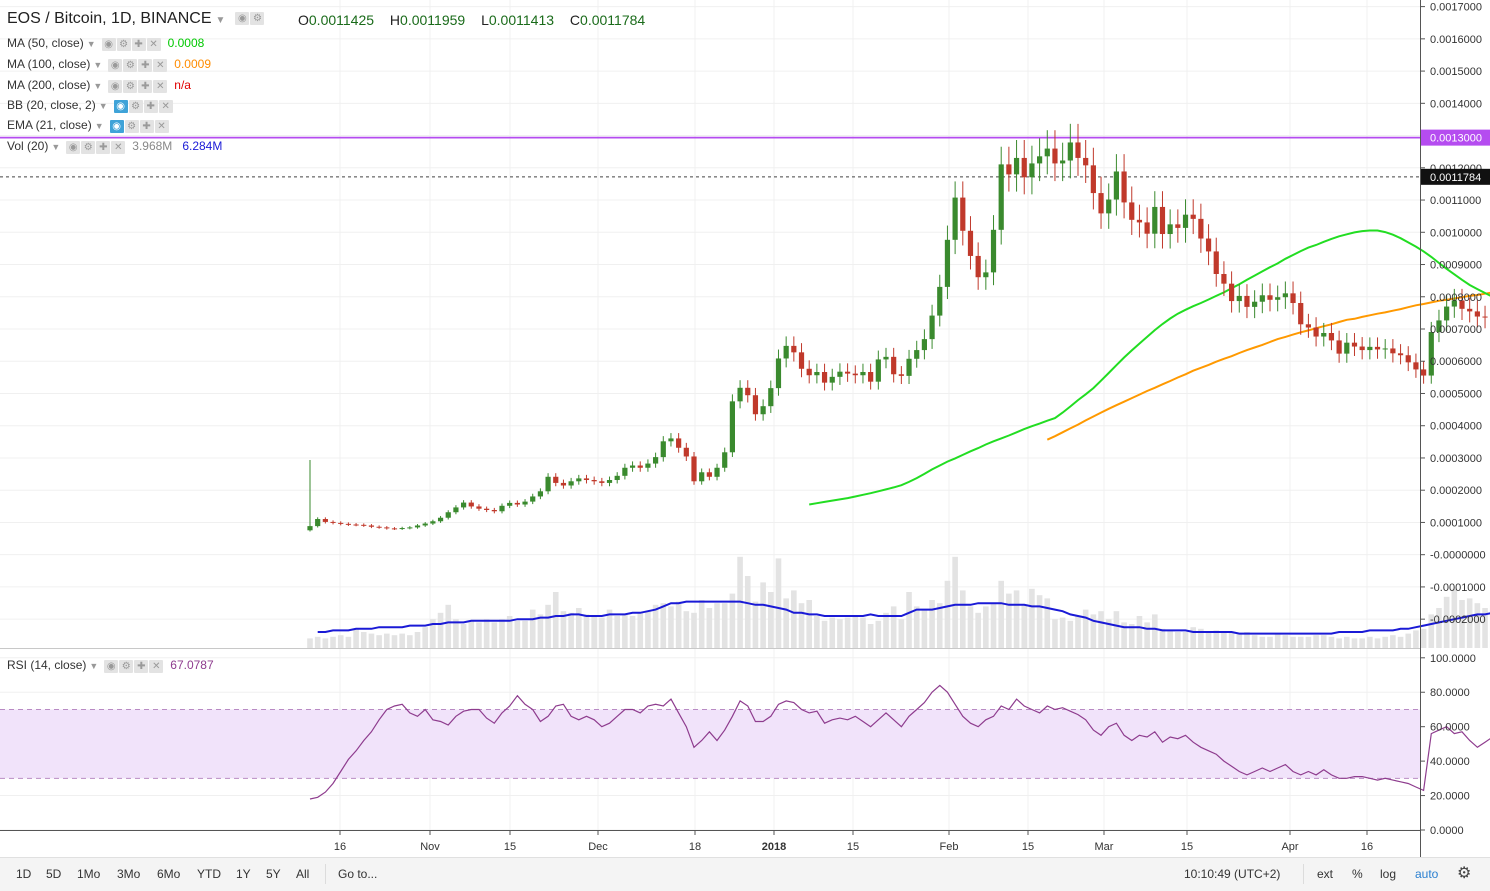  I want to click on clock-text: 10:10:49 (UTC+2), so click(1232, 874).